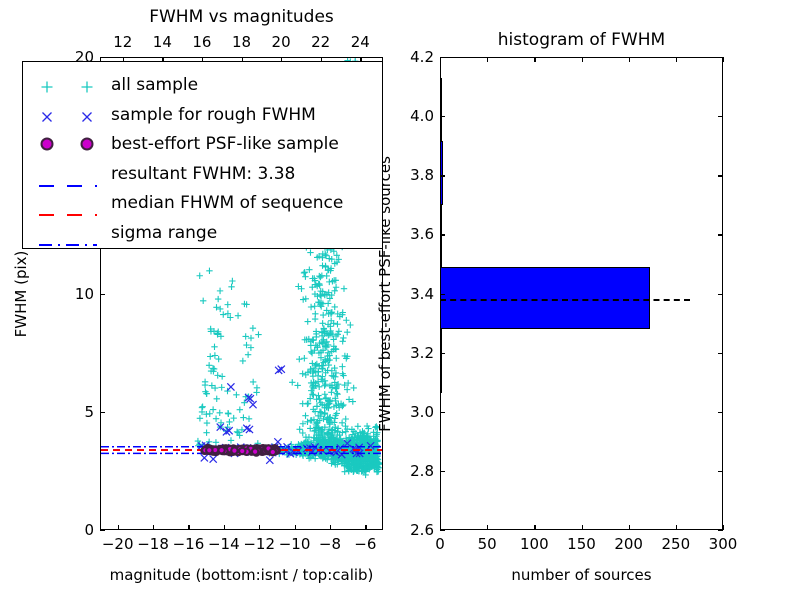 The image size is (800, 600). I want to click on legend-item: sigma range, so click(202, 233).